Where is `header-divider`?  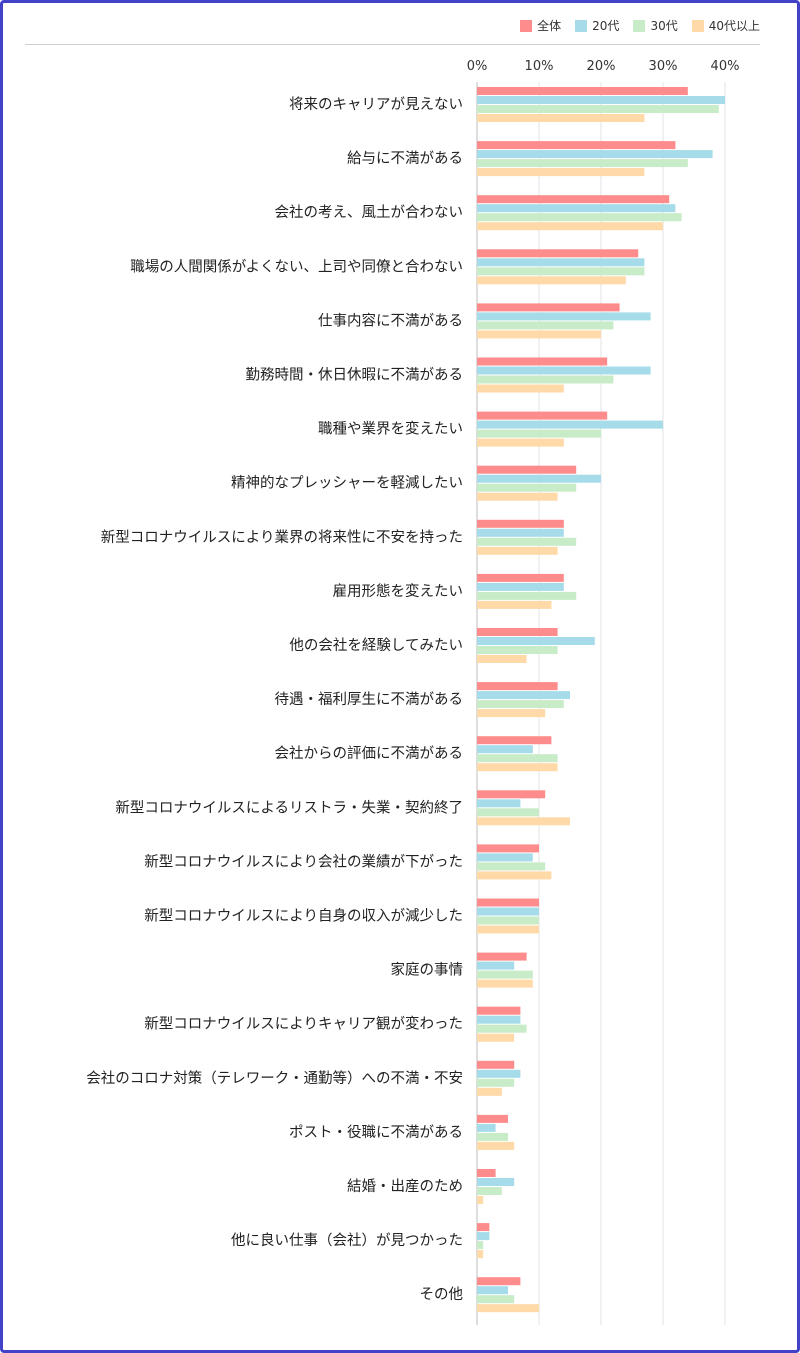
header-divider is located at coordinates (392, 44).